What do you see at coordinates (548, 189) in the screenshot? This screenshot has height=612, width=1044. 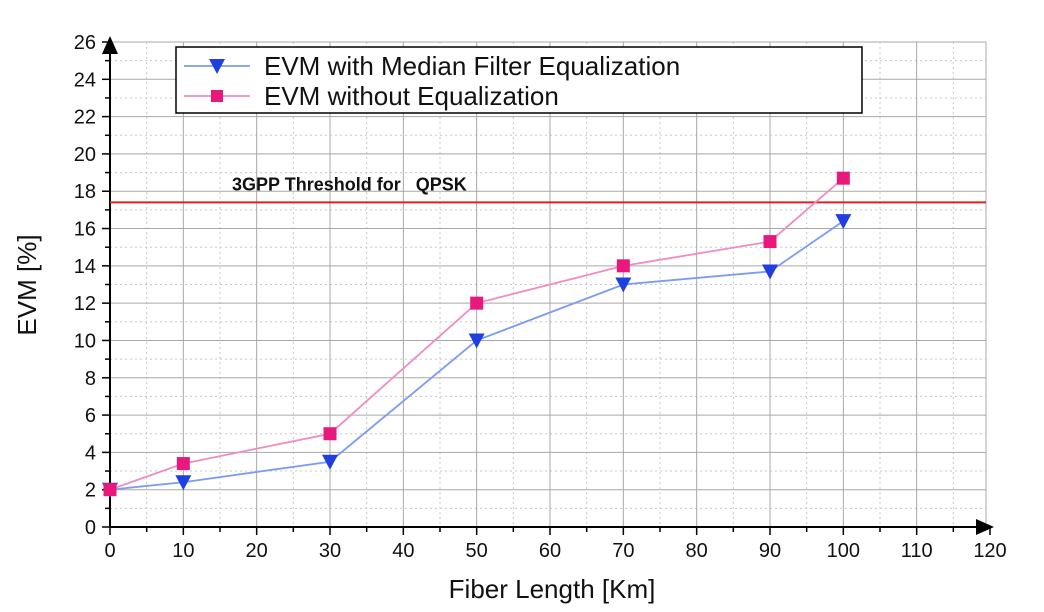 I see `threshold-line-group: 3GPP Threshold for QPSK` at bounding box center [548, 189].